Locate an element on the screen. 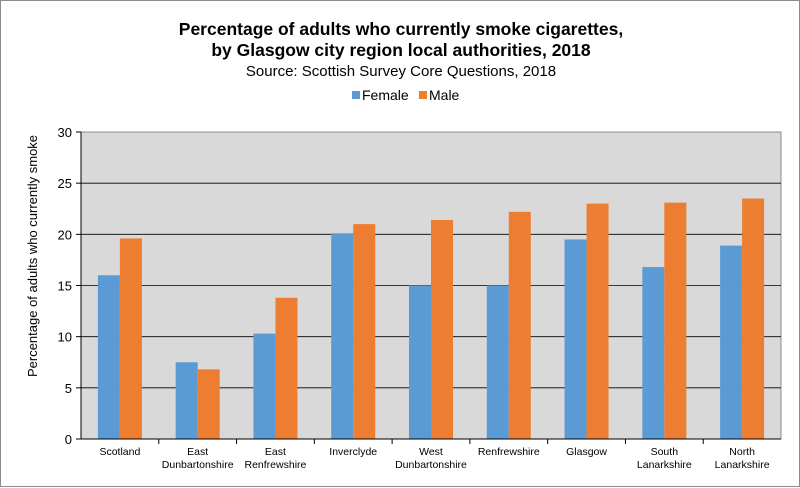 The width and height of the screenshot is (800, 488). y-axis-title: Percentage of adults who currently smoke is located at coordinates (32, 256).